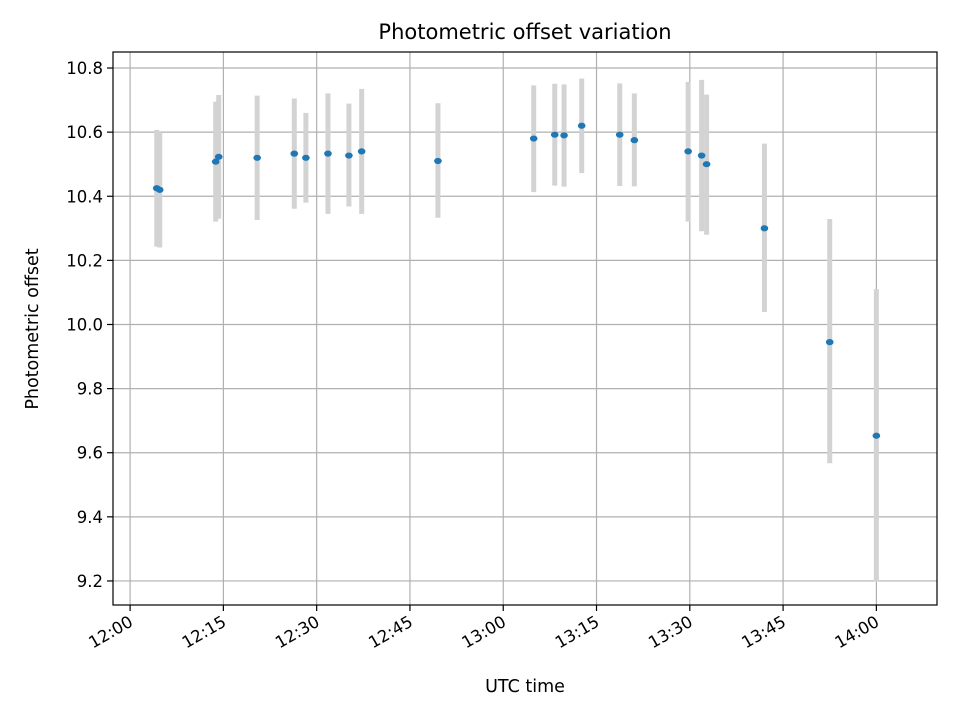 This screenshot has width=960, height=720. What do you see at coordinates (90, 389) in the screenshot?
I see `y-tick-label: 9.8` at bounding box center [90, 389].